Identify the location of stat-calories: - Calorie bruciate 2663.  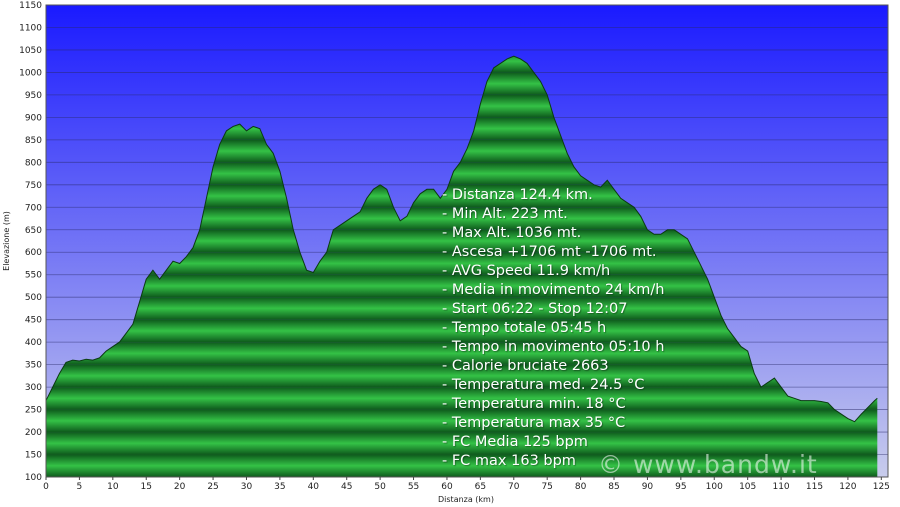
(525, 366).